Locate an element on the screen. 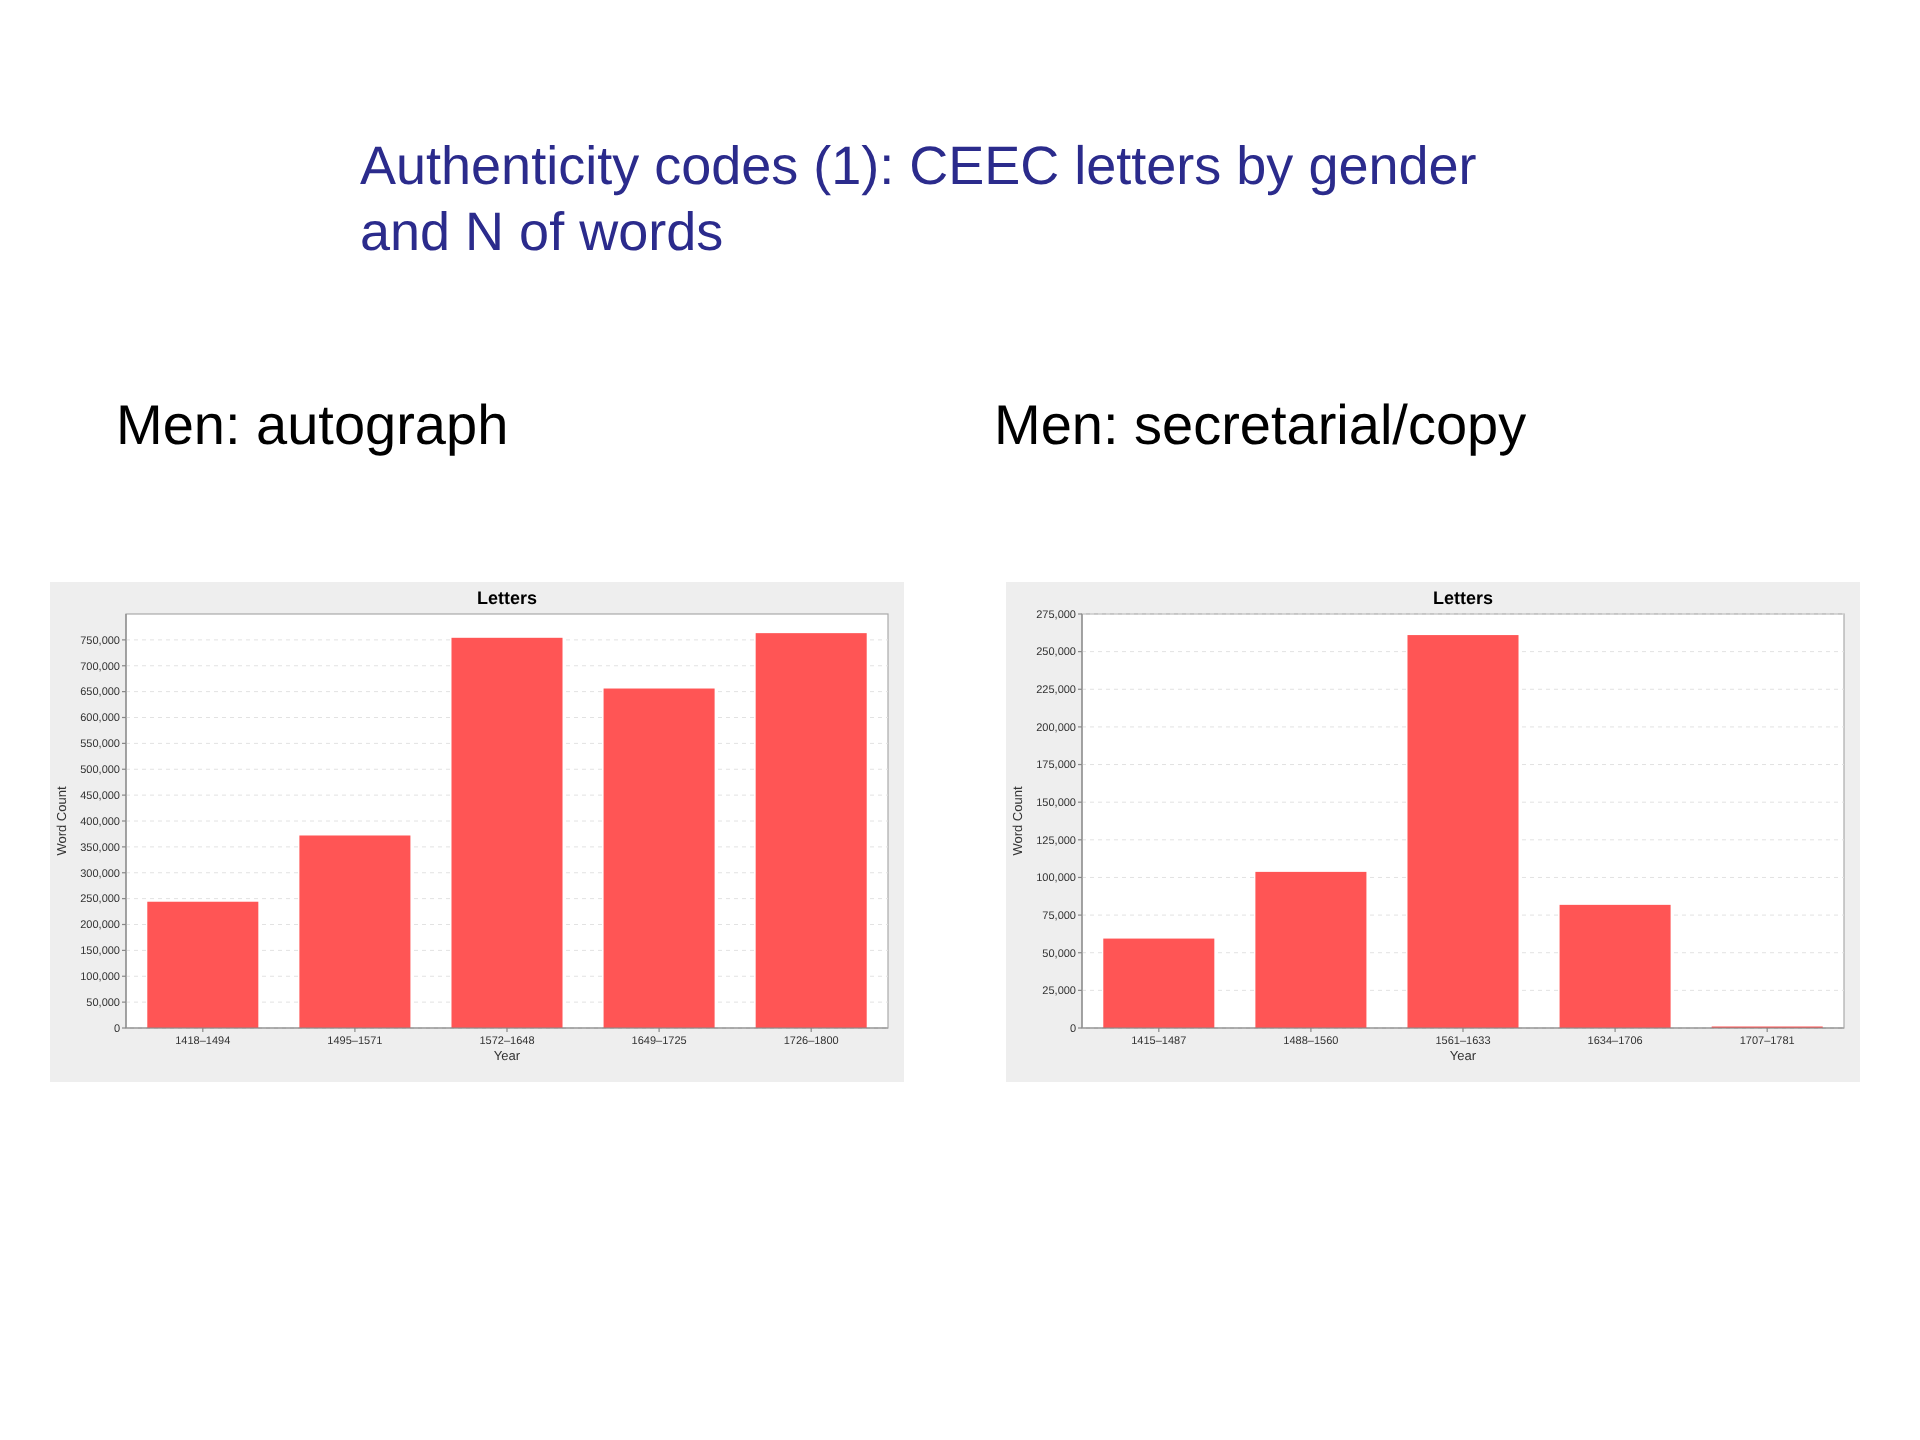 The height and width of the screenshot is (1440, 1920). text: Authenticity codes (1): CEEC letters by gender and N of words is located at coordinates (918, 199).